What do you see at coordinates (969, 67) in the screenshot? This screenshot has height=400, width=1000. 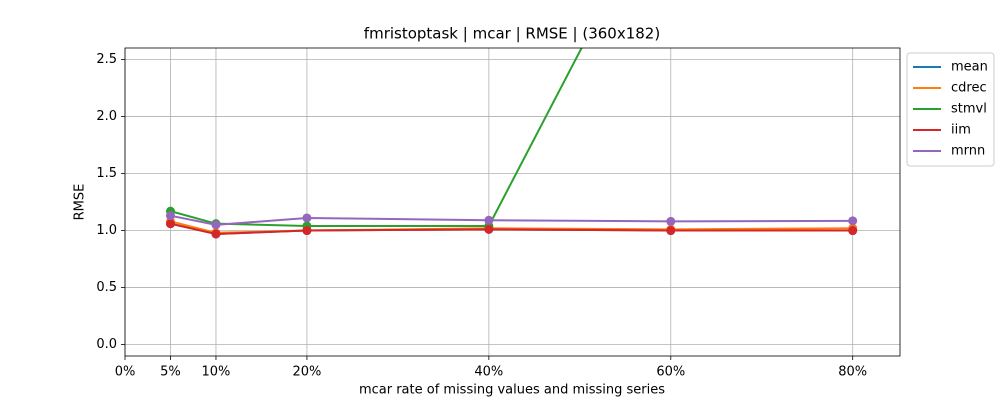 I see `legend-label: mean` at bounding box center [969, 67].